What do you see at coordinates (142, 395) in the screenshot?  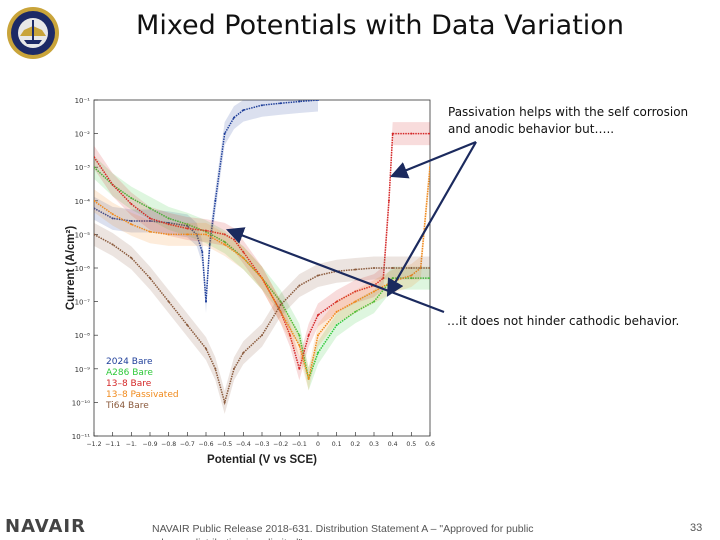 I see `legend-entry: 13–8 Passivated` at bounding box center [142, 395].